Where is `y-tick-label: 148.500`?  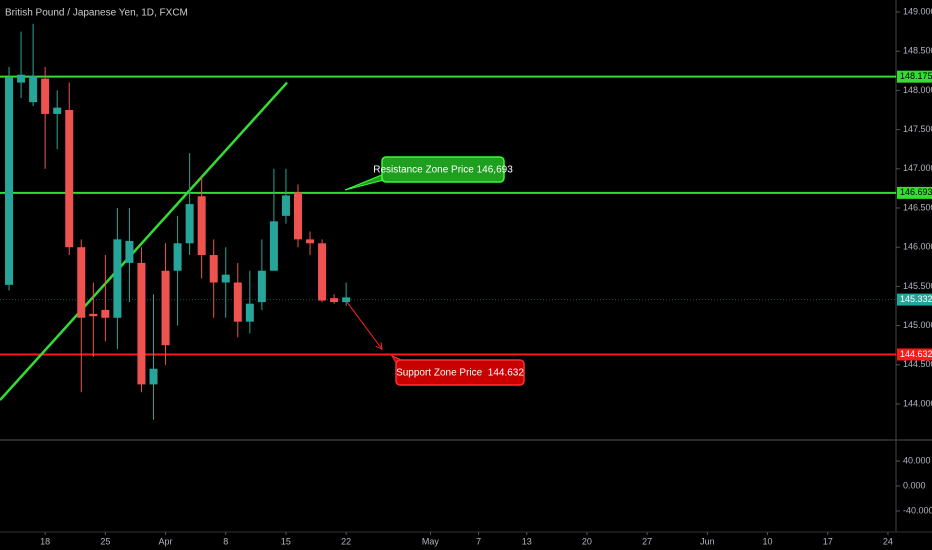
y-tick-label: 148.500 is located at coordinates (917, 51).